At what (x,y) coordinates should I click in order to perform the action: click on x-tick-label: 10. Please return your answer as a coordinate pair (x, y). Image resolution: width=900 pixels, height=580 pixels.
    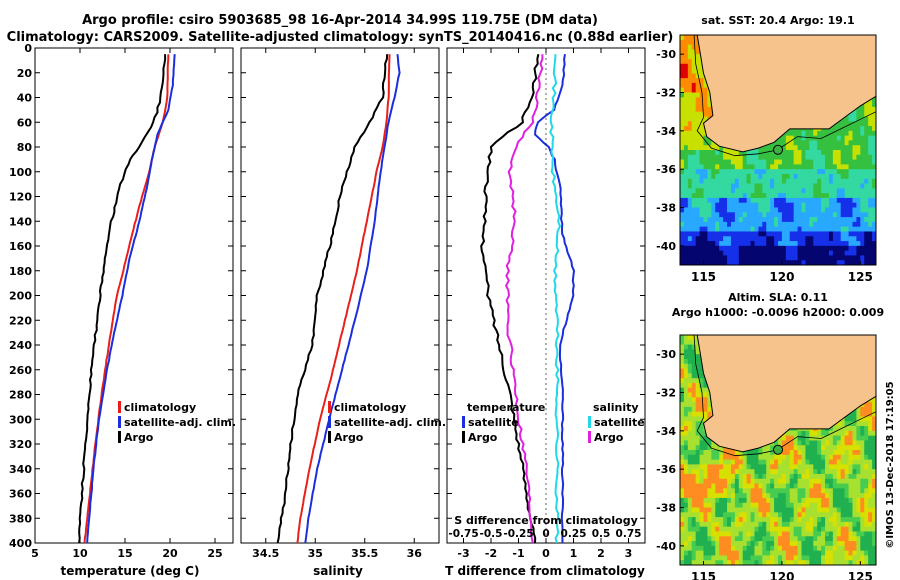
    Looking at the image, I should click on (80, 553).